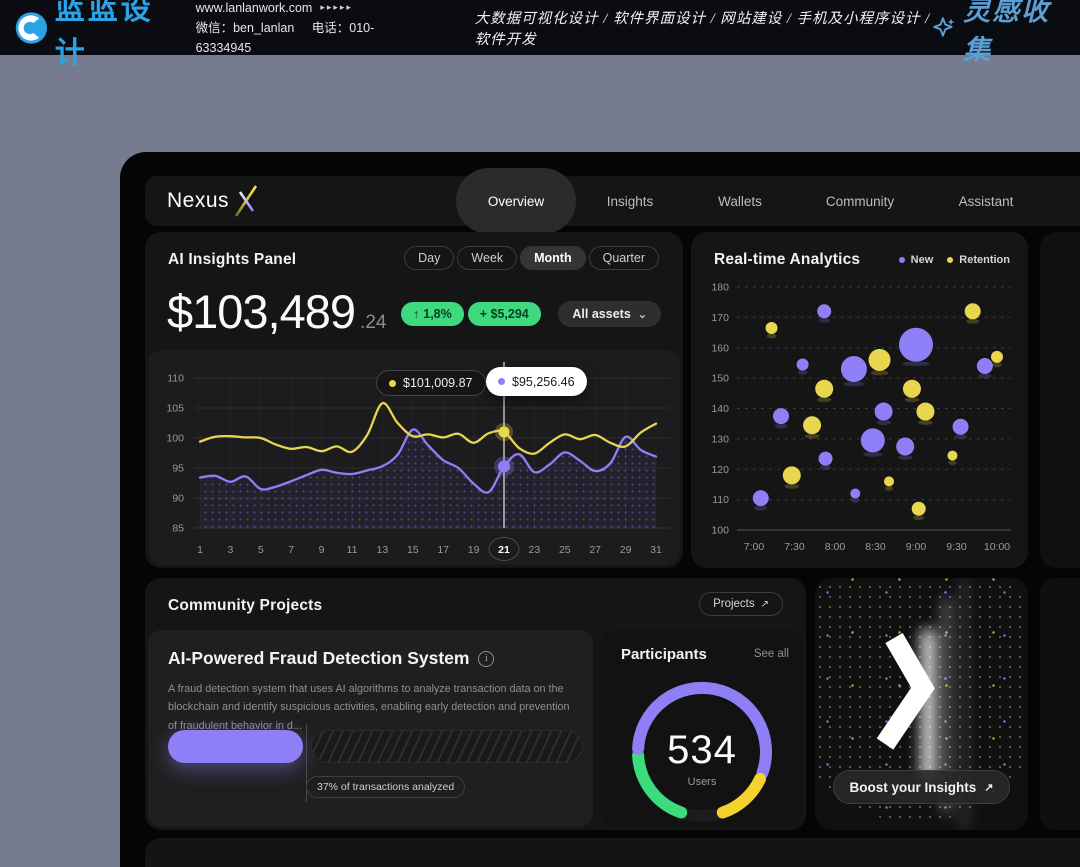 The height and width of the screenshot is (867, 1080). I want to click on progress-bar-filled, so click(235, 746).